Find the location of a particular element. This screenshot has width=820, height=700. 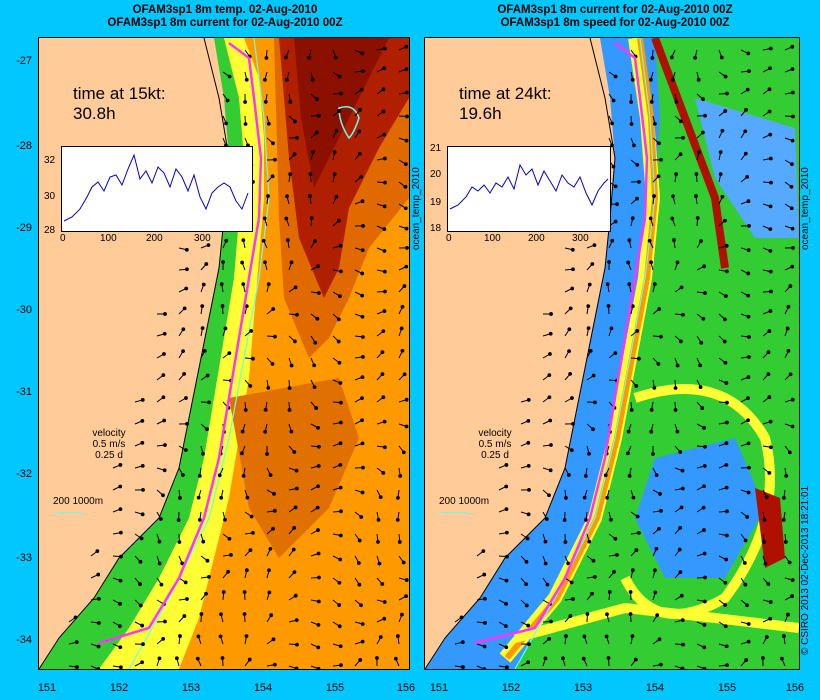

right-x-tick-2: 153 is located at coordinates (583, 688).